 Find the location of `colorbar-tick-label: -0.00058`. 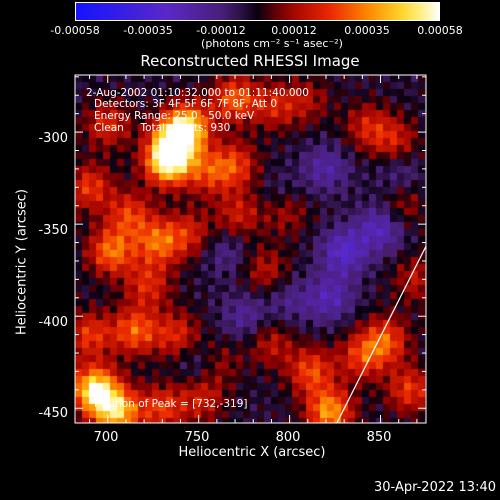

colorbar-tick-label: -0.00058 is located at coordinates (75, 30).